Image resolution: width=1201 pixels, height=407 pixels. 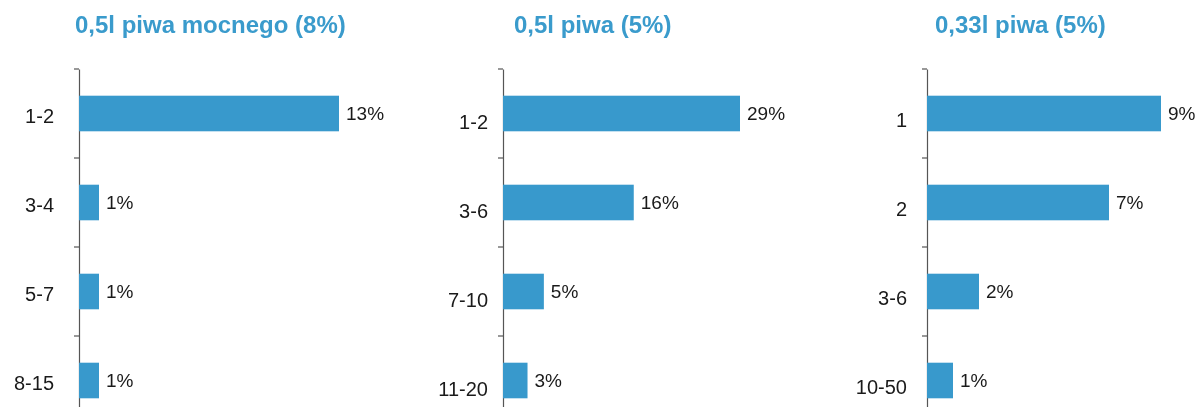 What do you see at coordinates (33, 382) in the screenshot?
I see `y-tick-label: 8-15` at bounding box center [33, 382].